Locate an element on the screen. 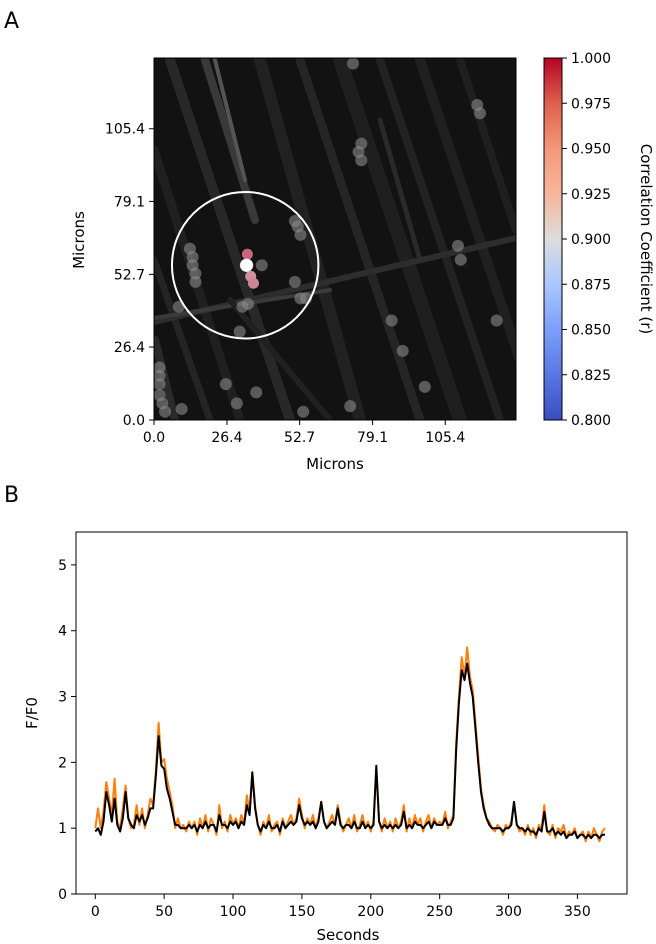 The height and width of the screenshot is (944, 656). y-tick-label: 52.7 is located at coordinates (129, 275).